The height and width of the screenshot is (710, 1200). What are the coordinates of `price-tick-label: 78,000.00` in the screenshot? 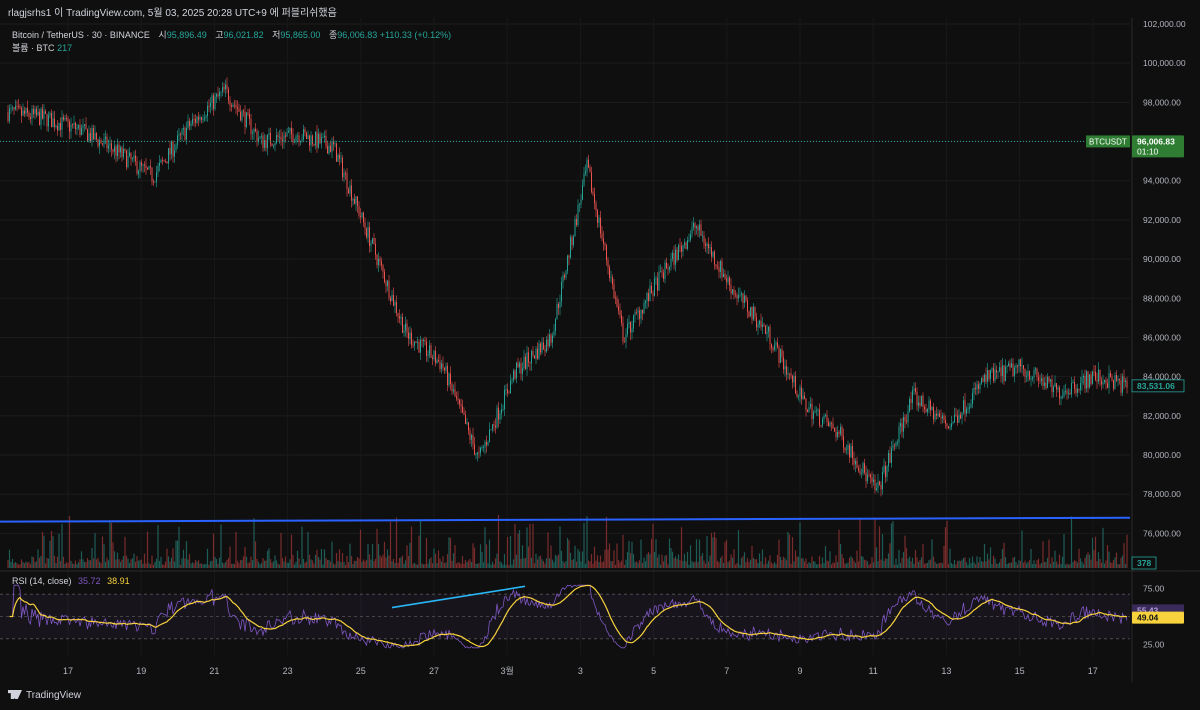 It's located at (1162, 494).